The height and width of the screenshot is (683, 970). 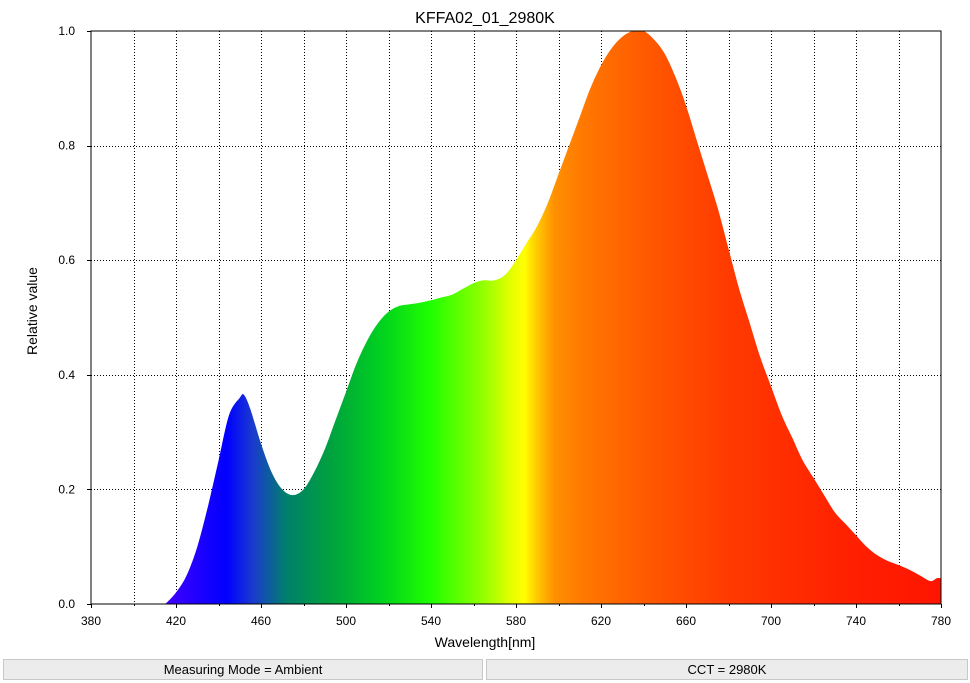 What do you see at coordinates (66, 489) in the screenshot?
I see `y-tick-label: 0.2` at bounding box center [66, 489].